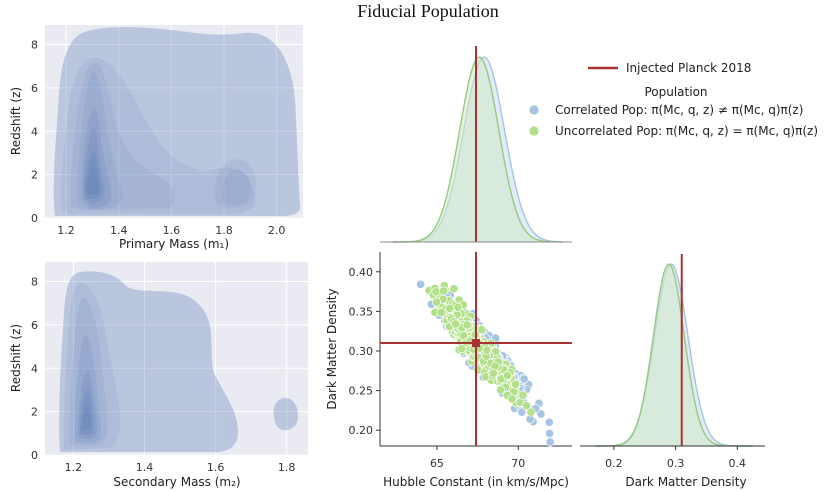 The width and height of the screenshot is (834, 491). What do you see at coordinates (16, 358) in the screenshot?
I see `secondary-kde-ylabel: Redshift (z)` at bounding box center [16, 358].